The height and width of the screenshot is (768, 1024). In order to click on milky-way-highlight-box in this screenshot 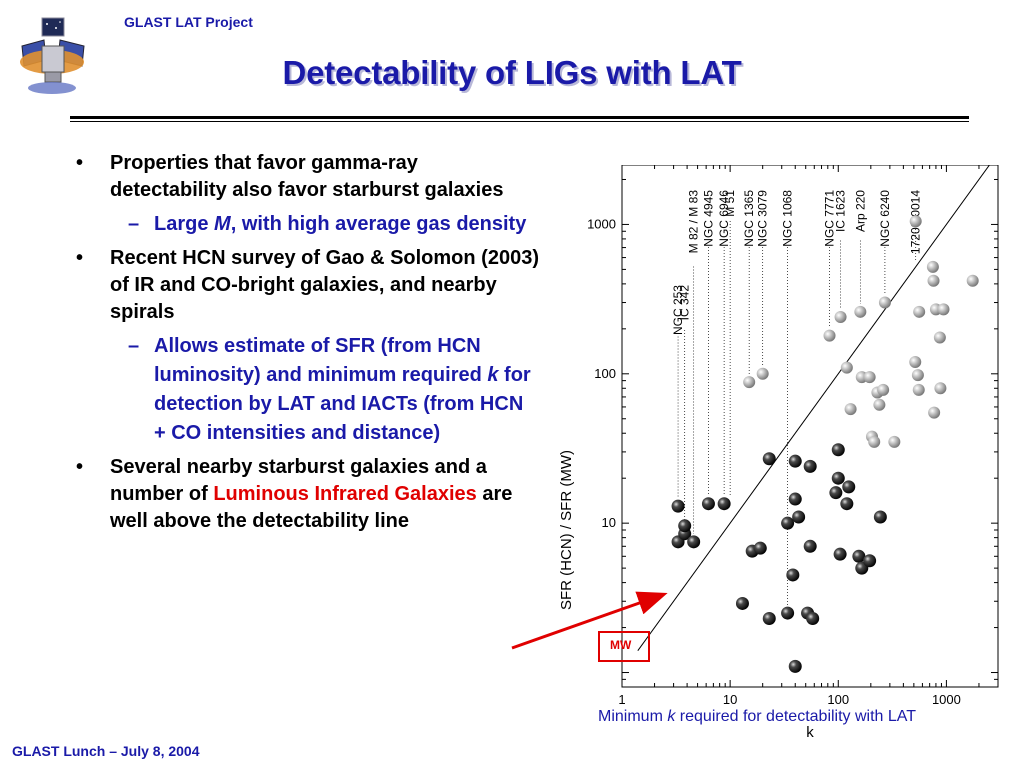, I will do `click(624, 646)`.